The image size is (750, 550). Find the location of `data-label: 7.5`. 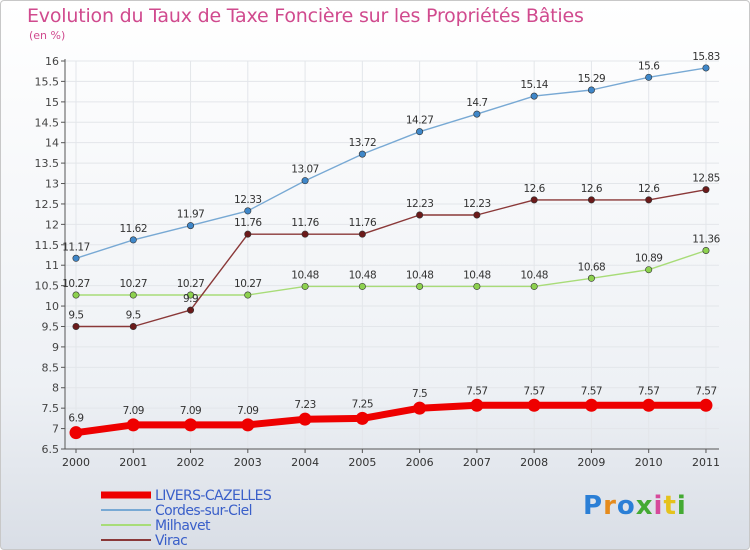

data-label: 7.5 is located at coordinates (419, 394).